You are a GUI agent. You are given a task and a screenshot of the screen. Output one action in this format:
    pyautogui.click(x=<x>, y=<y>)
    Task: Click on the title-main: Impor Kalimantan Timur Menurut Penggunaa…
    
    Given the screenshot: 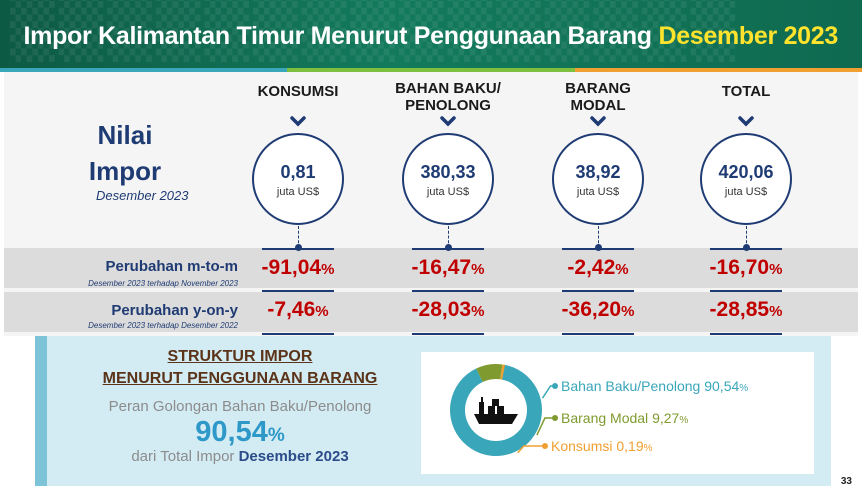 What is the action you would take?
    pyautogui.click(x=338, y=36)
    